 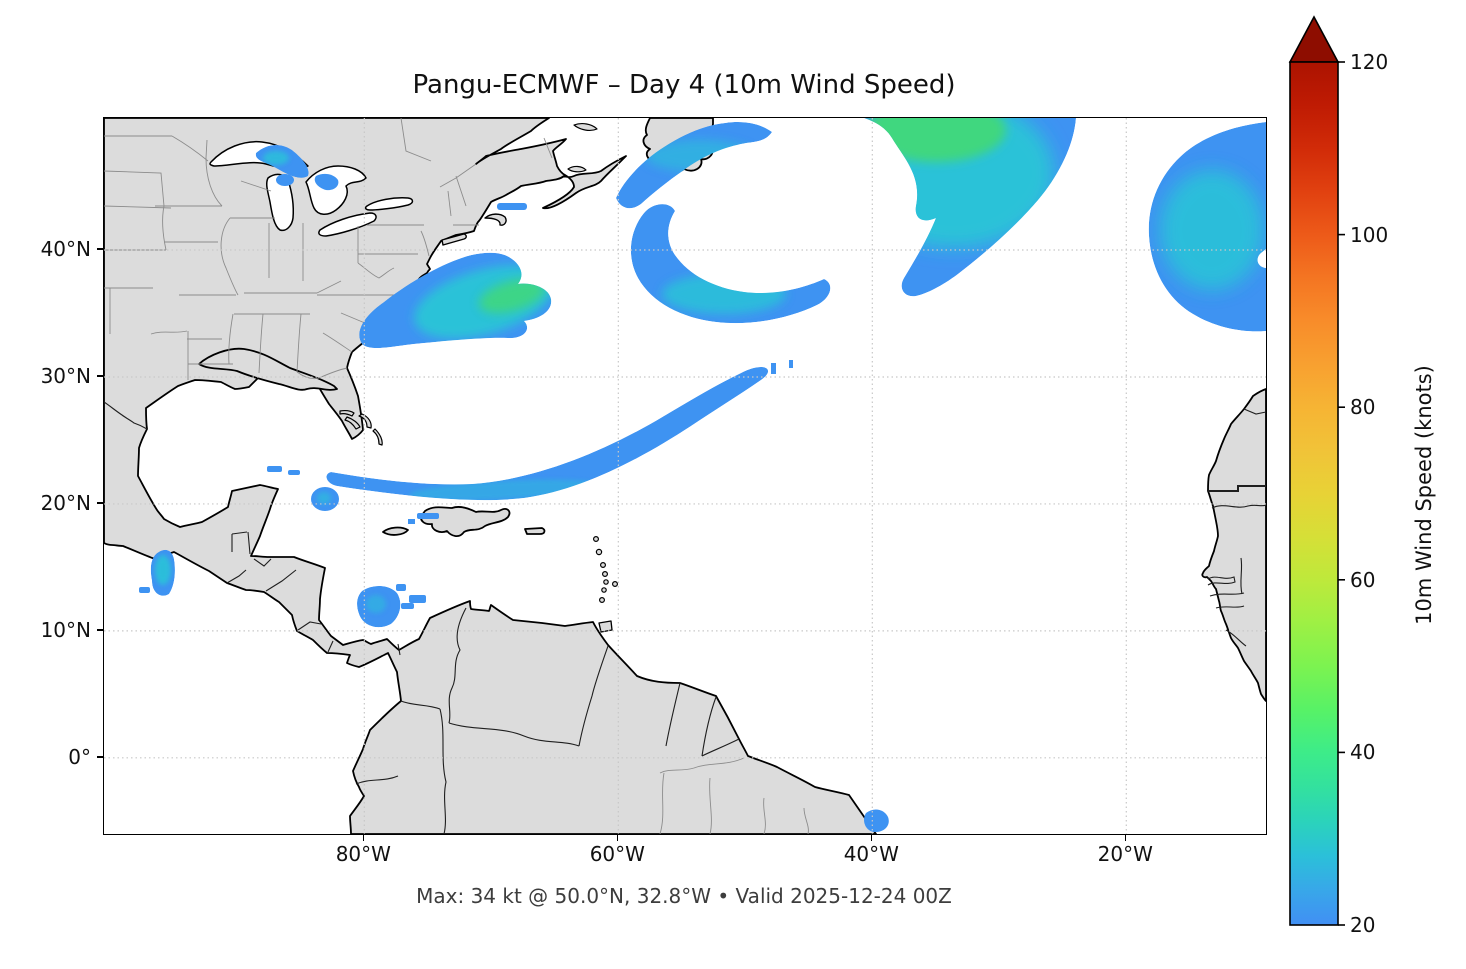 I want to click on colorbar-ticks, so click(x=1341, y=493).